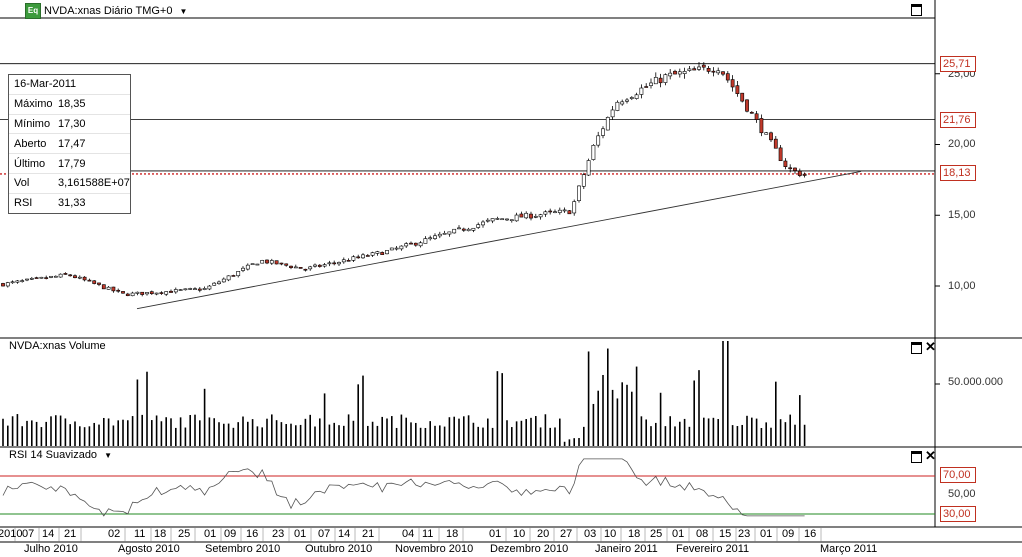 The width and height of the screenshot is (1022, 557). What do you see at coordinates (930, 346) in the screenshot?
I see `close-volume-panel-icon: ✕` at bounding box center [930, 346].